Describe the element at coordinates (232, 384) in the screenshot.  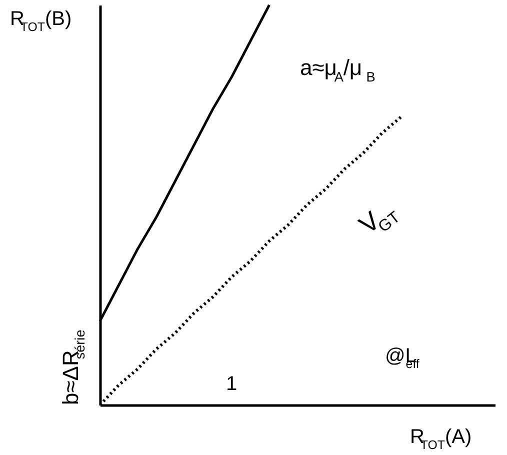
I see `annotation: 1` at that location.